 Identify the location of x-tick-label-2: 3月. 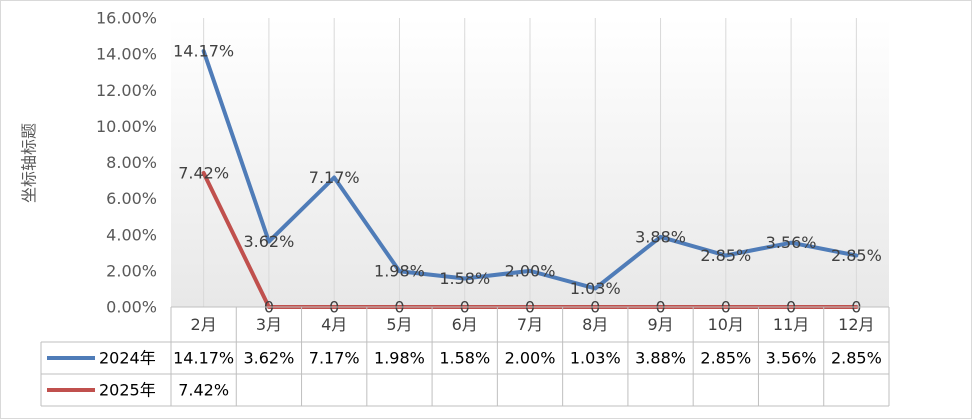
(269, 324).